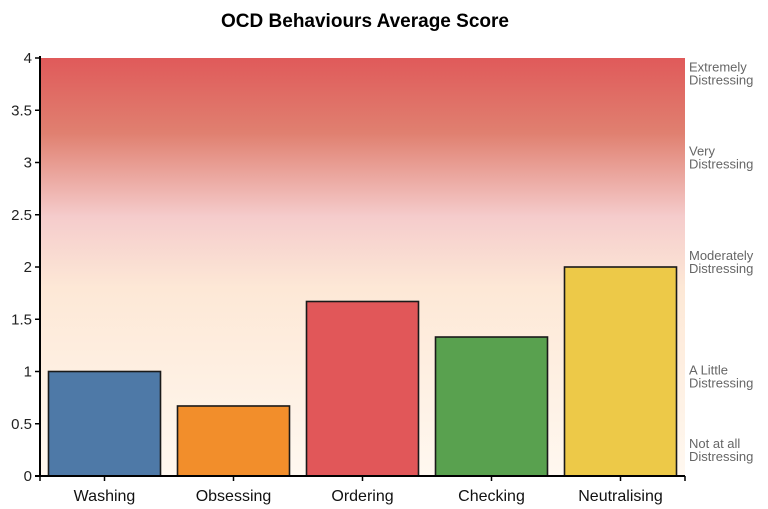  What do you see at coordinates (234, 496) in the screenshot?
I see `x-tick-label: Obsessing` at bounding box center [234, 496].